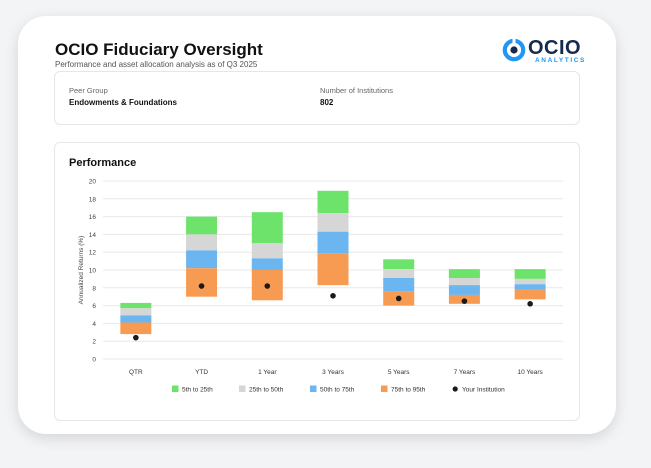 This screenshot has width=651, height=468. I want to click on legend-label: 75th to 95th, so click(408, 390).